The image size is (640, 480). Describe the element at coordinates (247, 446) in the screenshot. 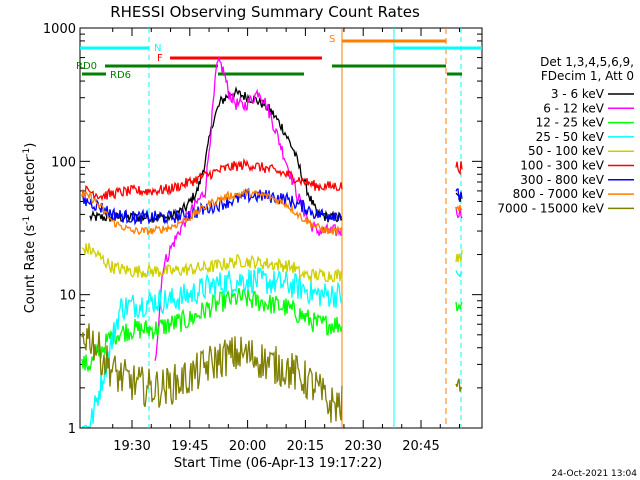

I see `x-tick-label: 20:00` at that location.